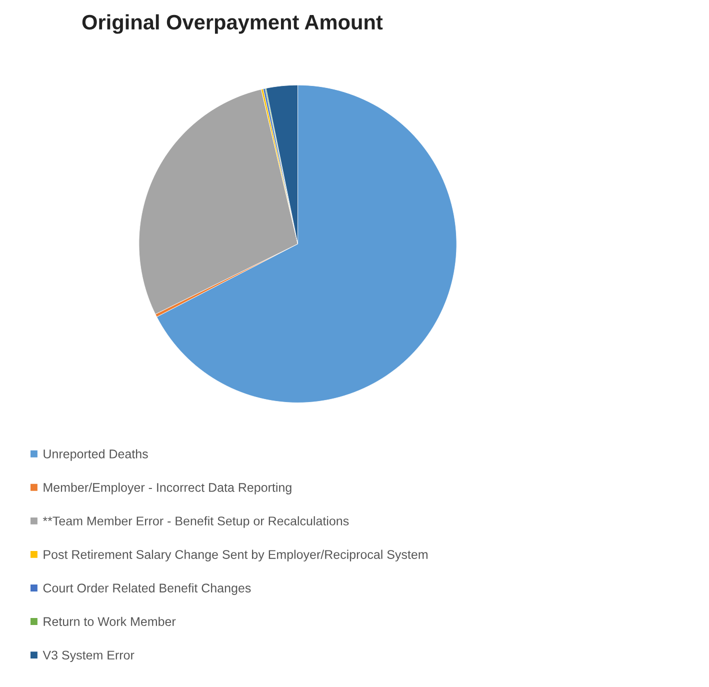 This screenshot has width=709, height=687. What do you see at coordinates (168, 488) in the screenshot?
I see `legend-label: Member/Employer - Incorrect Data Reporting` at bounding box center [168, 488].